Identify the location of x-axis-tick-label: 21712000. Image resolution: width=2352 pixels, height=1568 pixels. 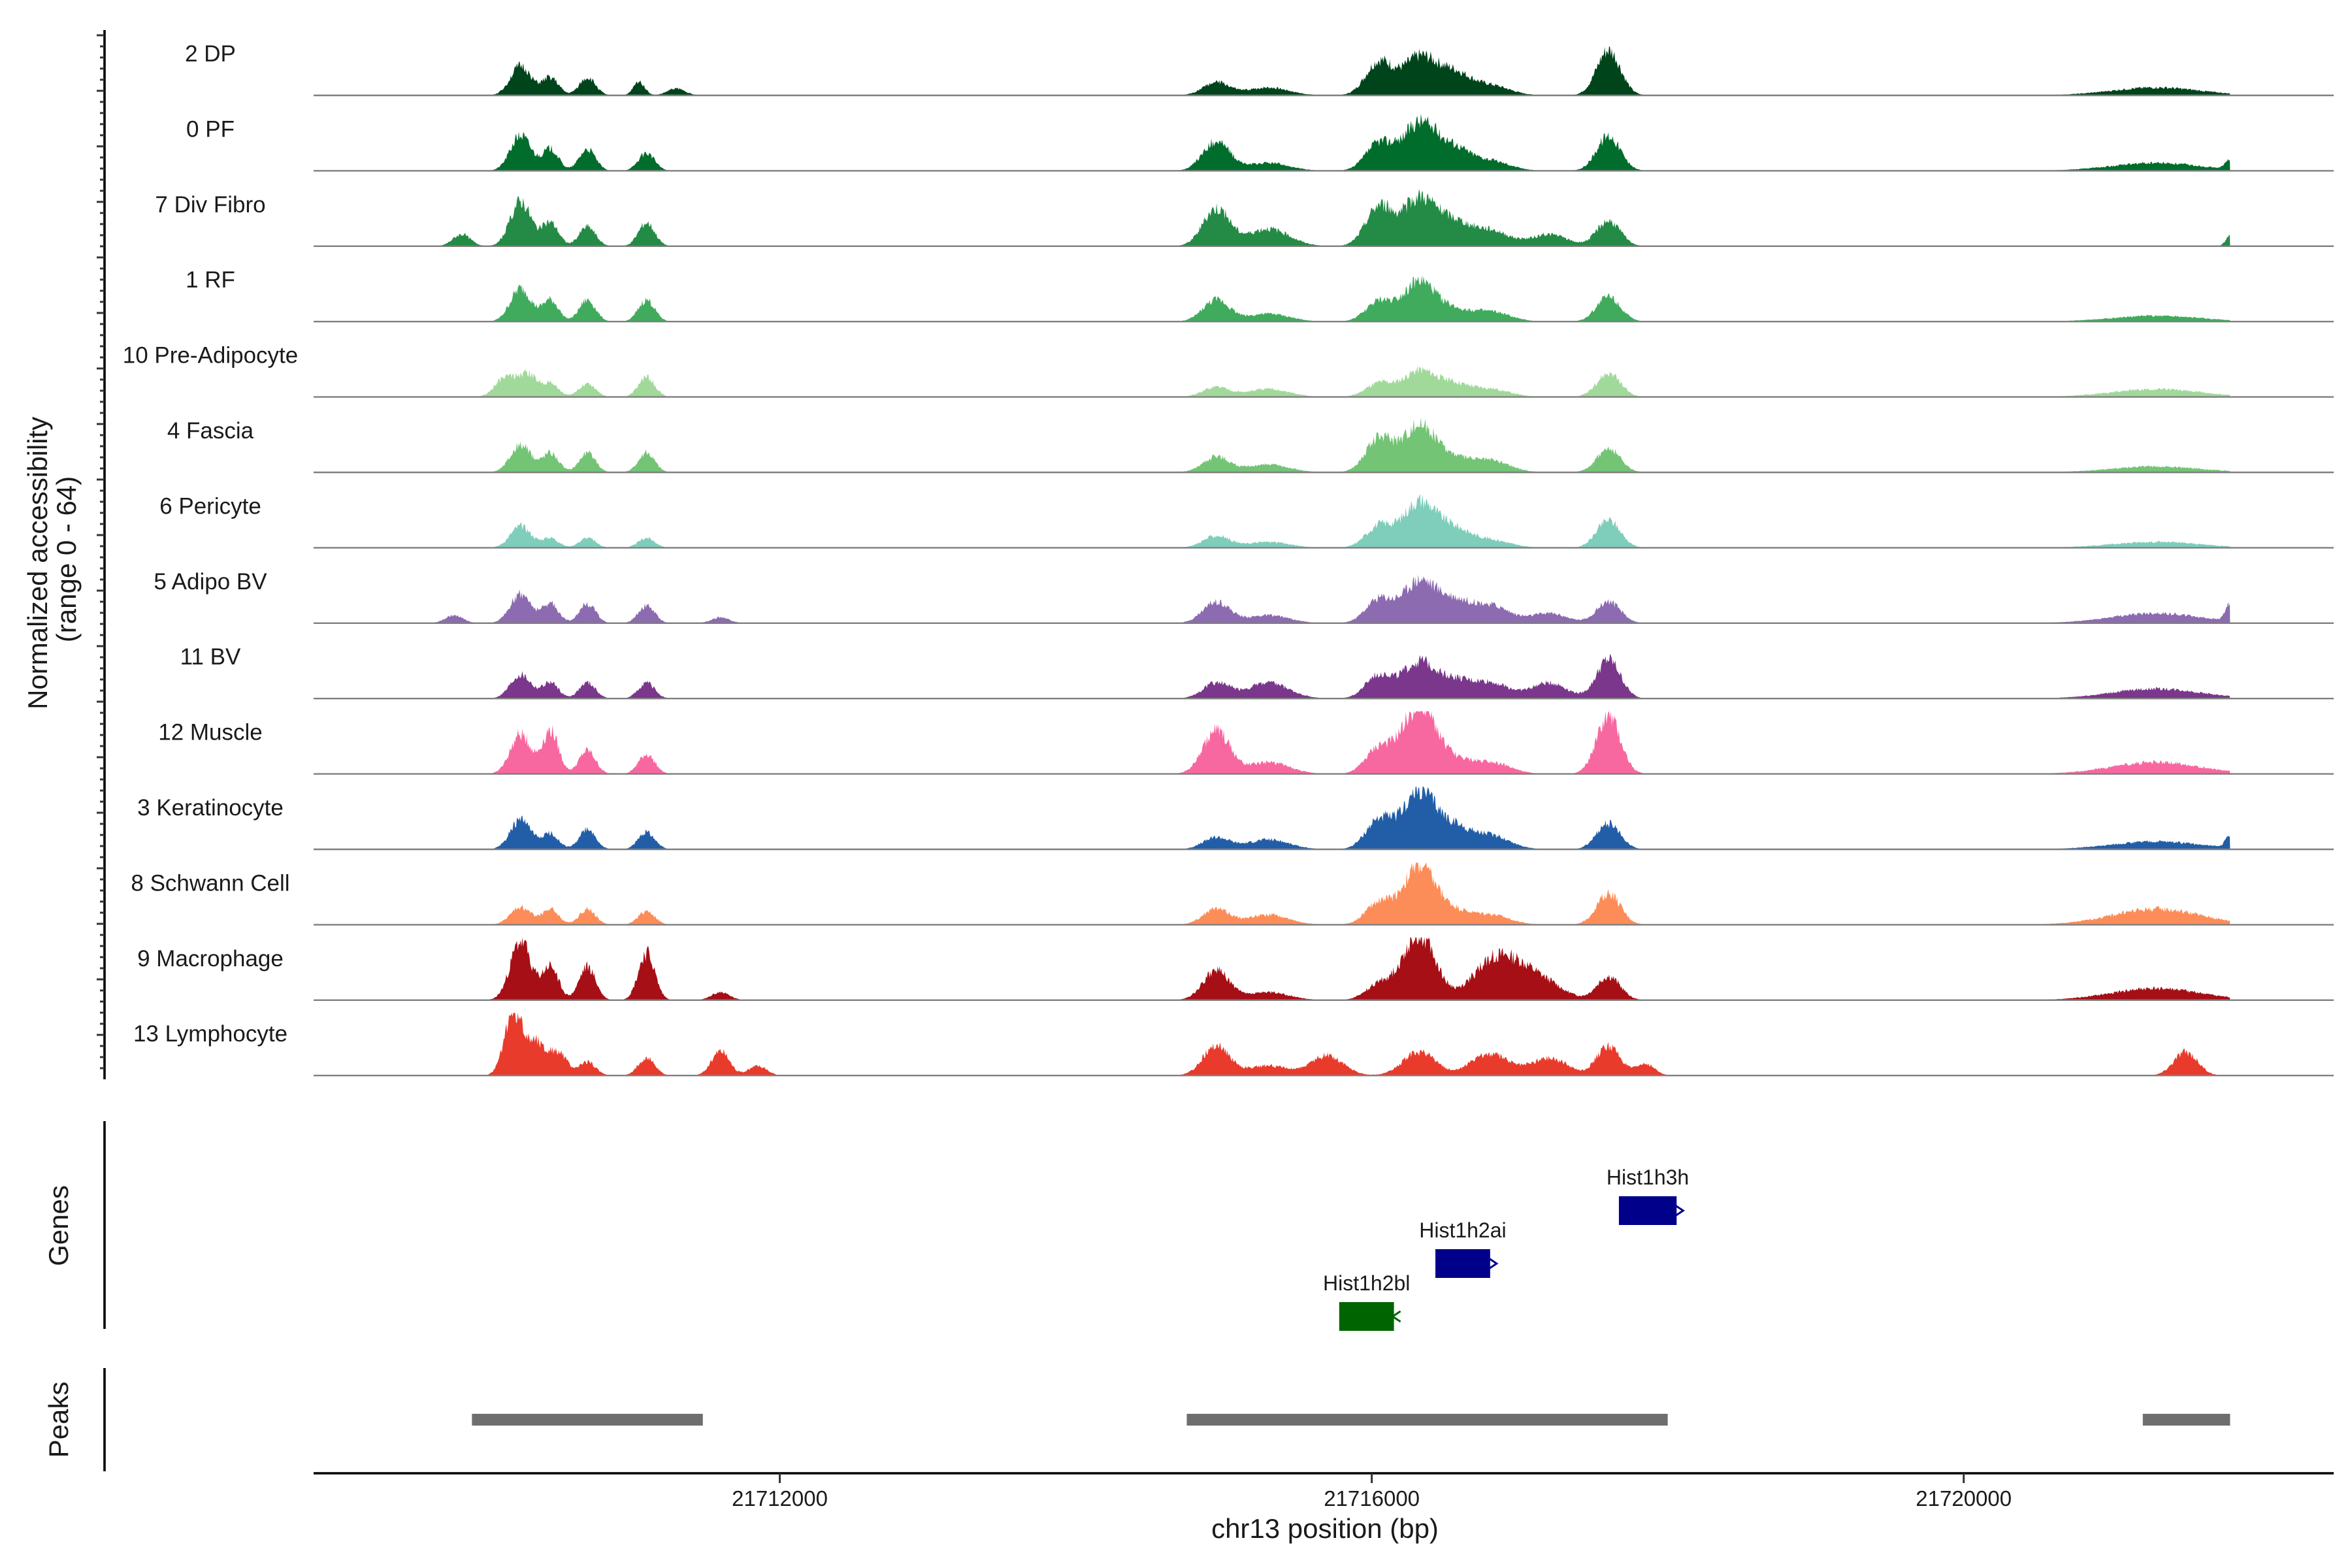
(780, 1498).